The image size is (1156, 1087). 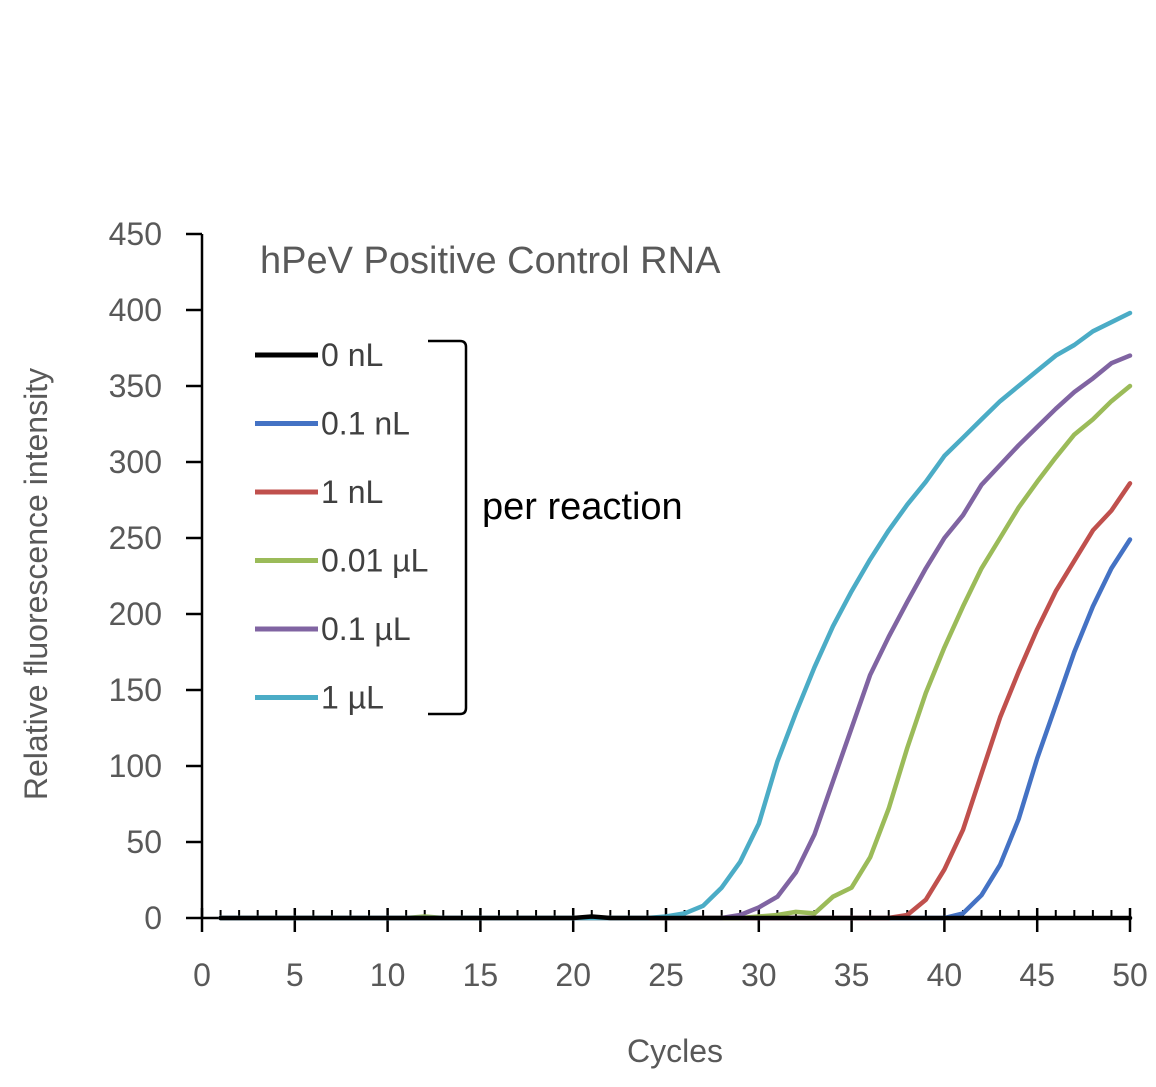 I want to click on per-reaction-annotation: per reaction, so click(x=582, y=507).